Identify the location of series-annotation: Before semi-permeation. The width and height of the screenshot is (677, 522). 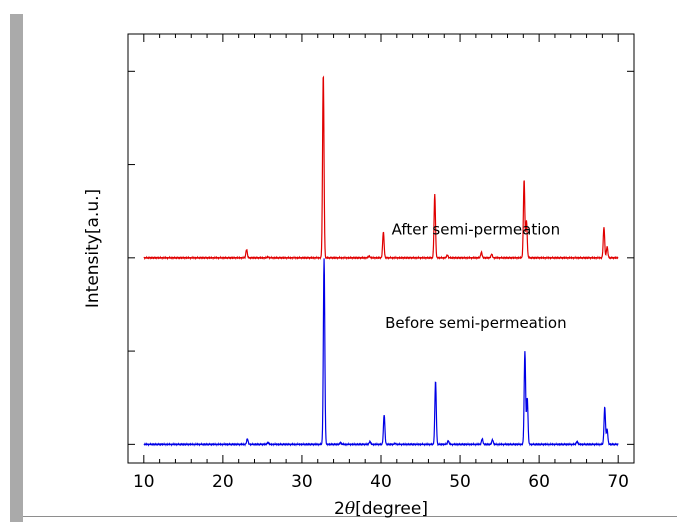
(475, 323).